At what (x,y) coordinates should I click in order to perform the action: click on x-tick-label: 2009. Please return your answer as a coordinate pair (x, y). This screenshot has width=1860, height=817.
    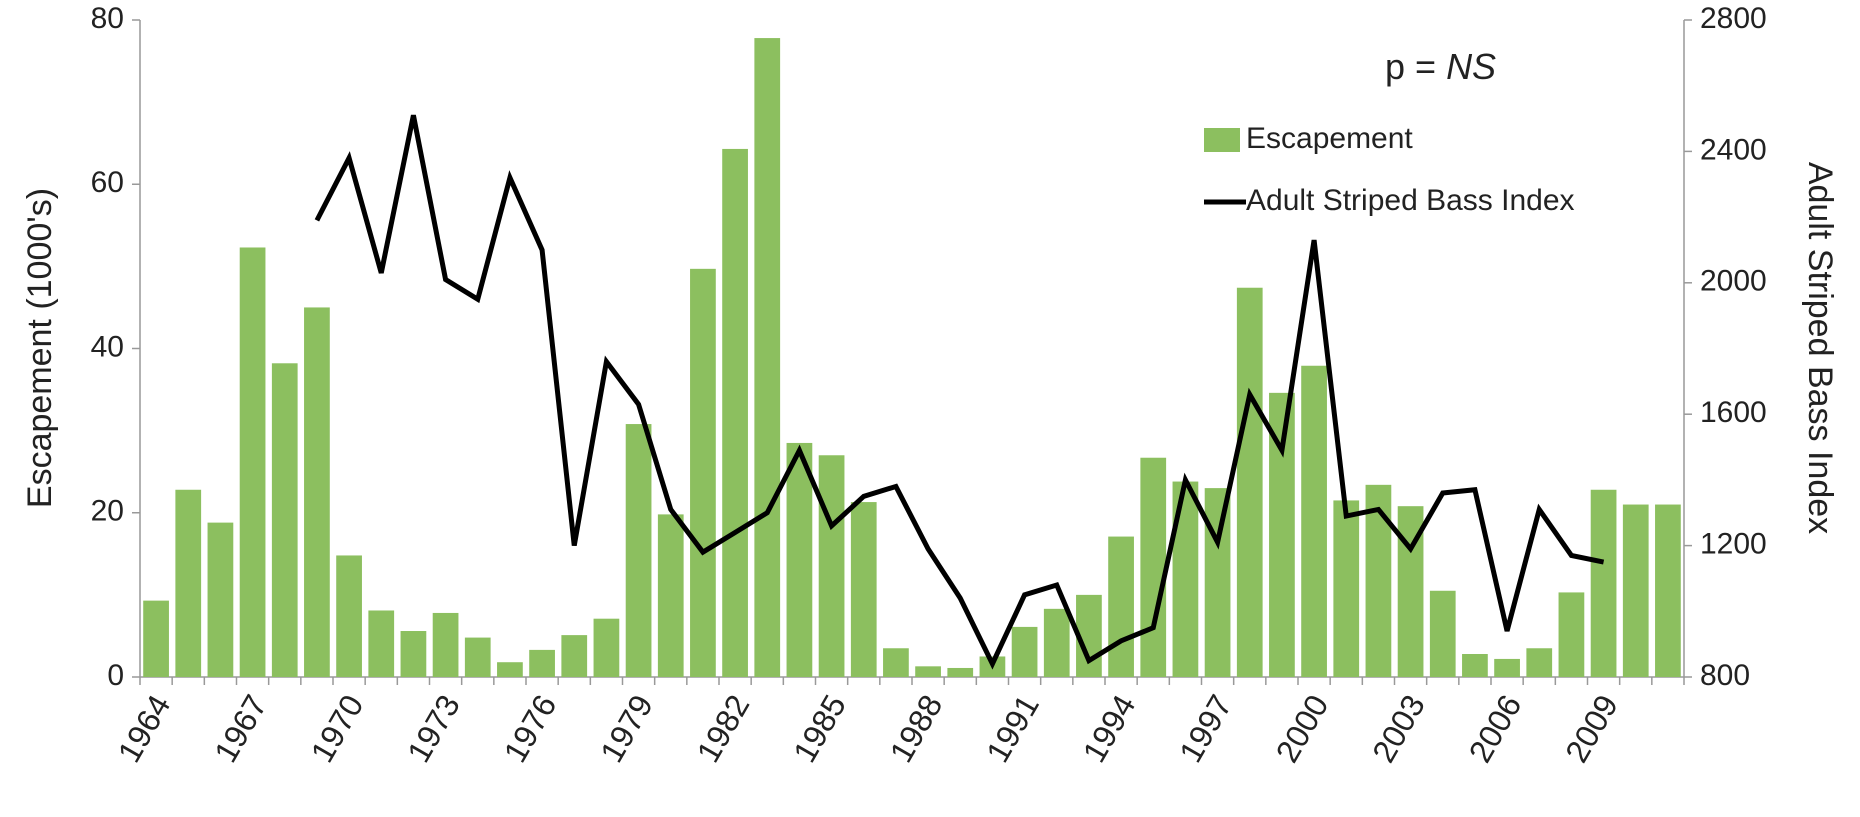
    Looking at the image, I should click on (1591, 729).